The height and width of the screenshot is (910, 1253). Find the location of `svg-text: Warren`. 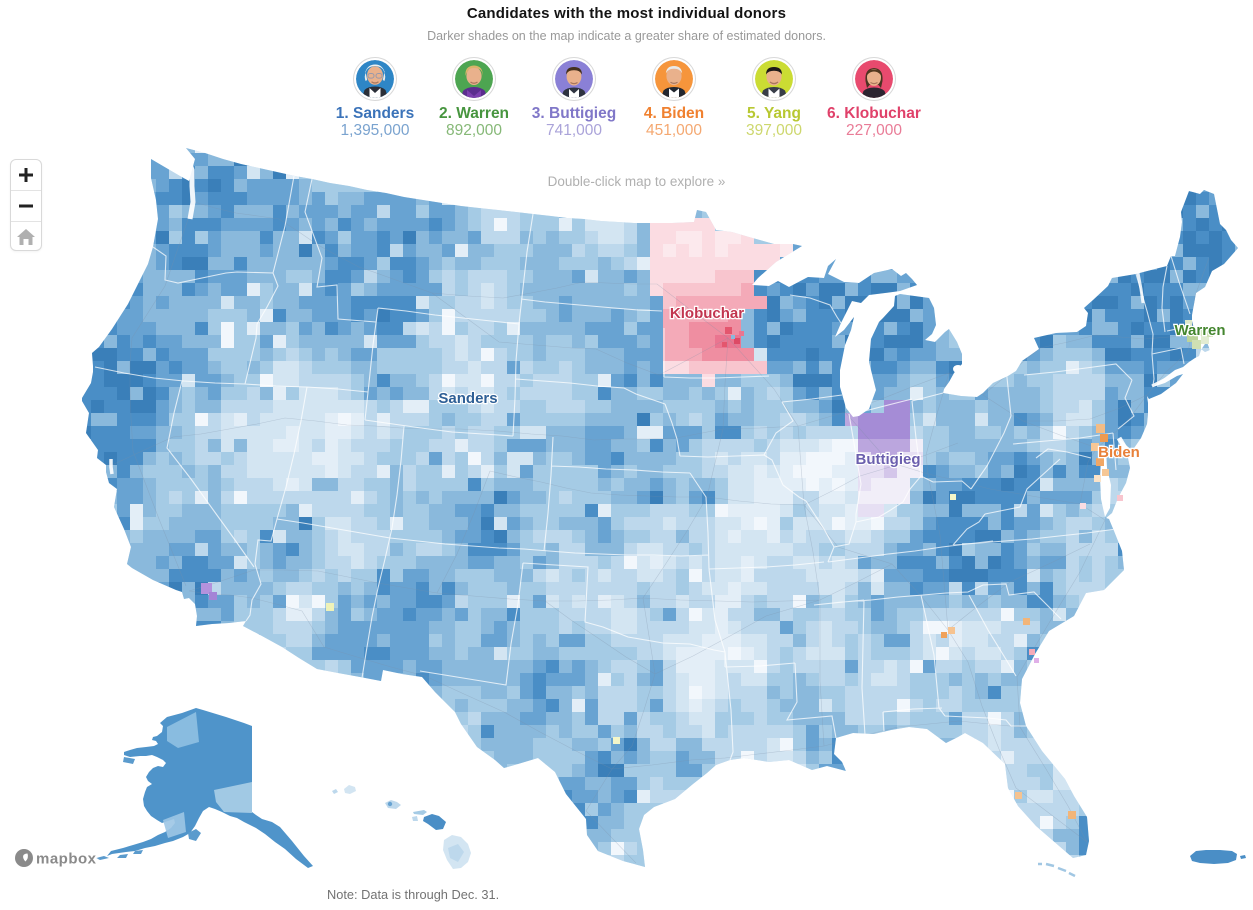

svg-text: Warren is located at coordinates (1199, 330).